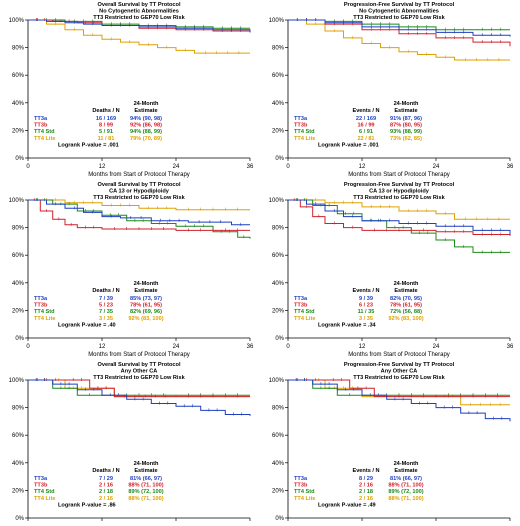  What do you see at coordinates (406, 139) in the screenshot?
I see `legend-series-estimate: 73% (62, 85)` at bounding box center [406, 139].